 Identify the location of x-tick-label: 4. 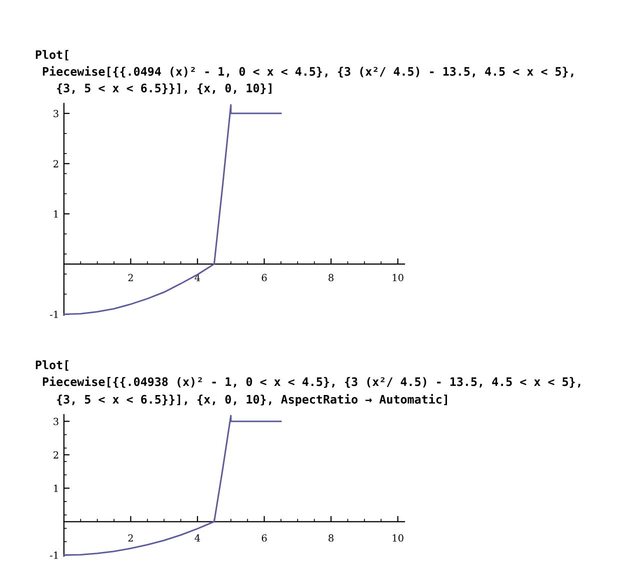
(197, 538).